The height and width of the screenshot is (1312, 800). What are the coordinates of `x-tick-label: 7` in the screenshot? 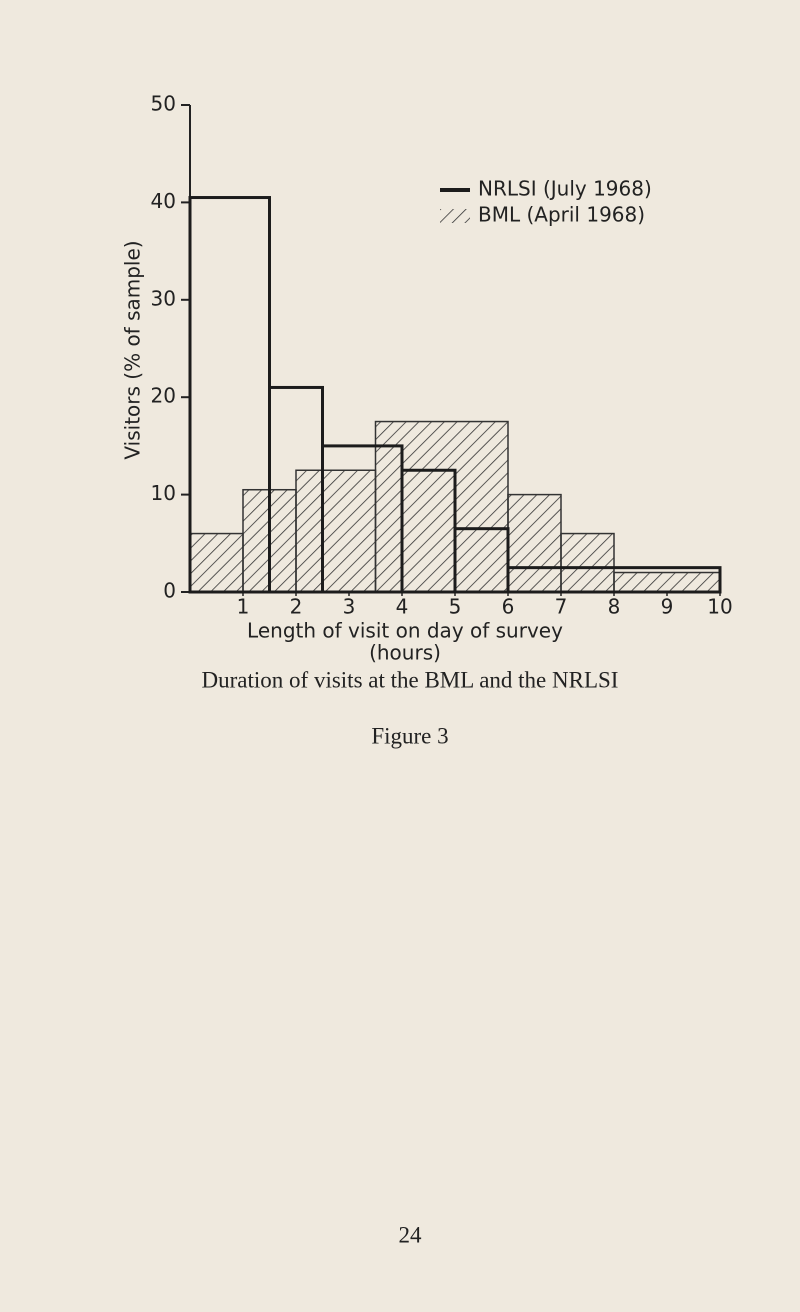 It's located at (561, 607).